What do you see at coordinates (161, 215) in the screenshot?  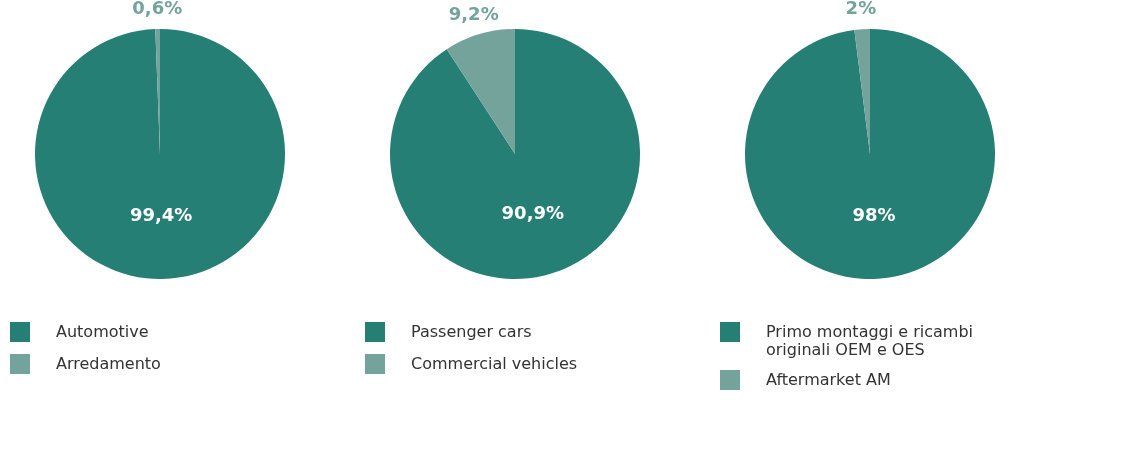 I see `data-label: 99,4%` at bounding box center [161, 215].